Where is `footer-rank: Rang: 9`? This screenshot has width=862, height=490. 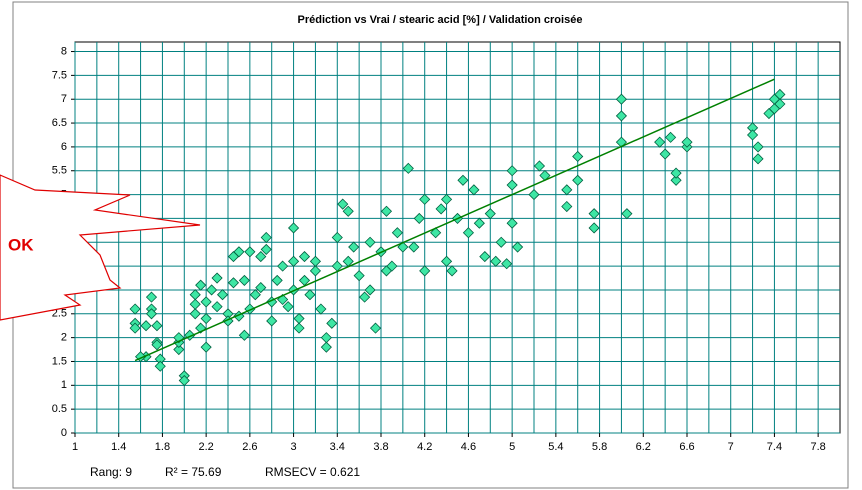 footer-rank: Rang: 9 is located at coordinates (111, 472).